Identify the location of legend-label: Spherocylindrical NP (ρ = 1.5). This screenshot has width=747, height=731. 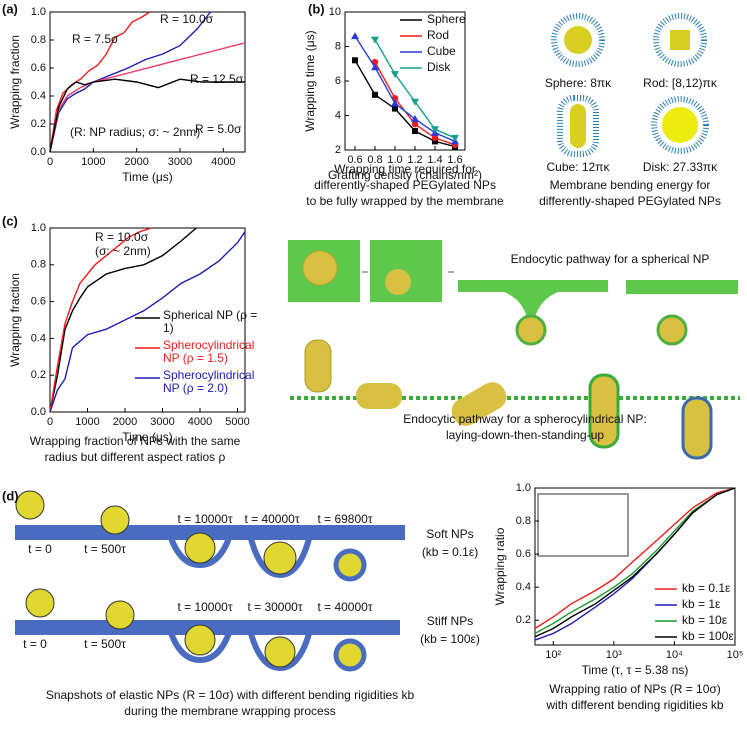
(209, 352).